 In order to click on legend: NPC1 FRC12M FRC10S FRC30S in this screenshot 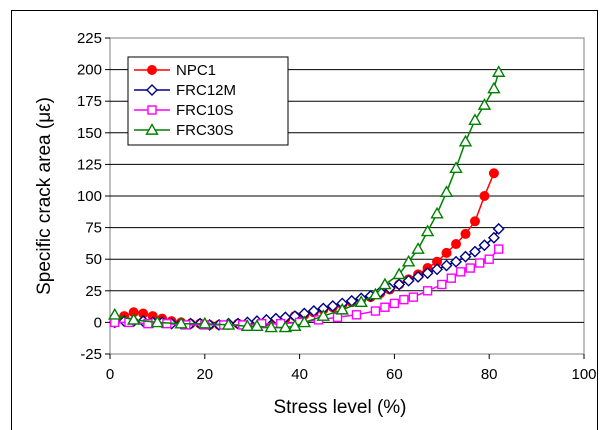, I will do `click(208, 101)`.